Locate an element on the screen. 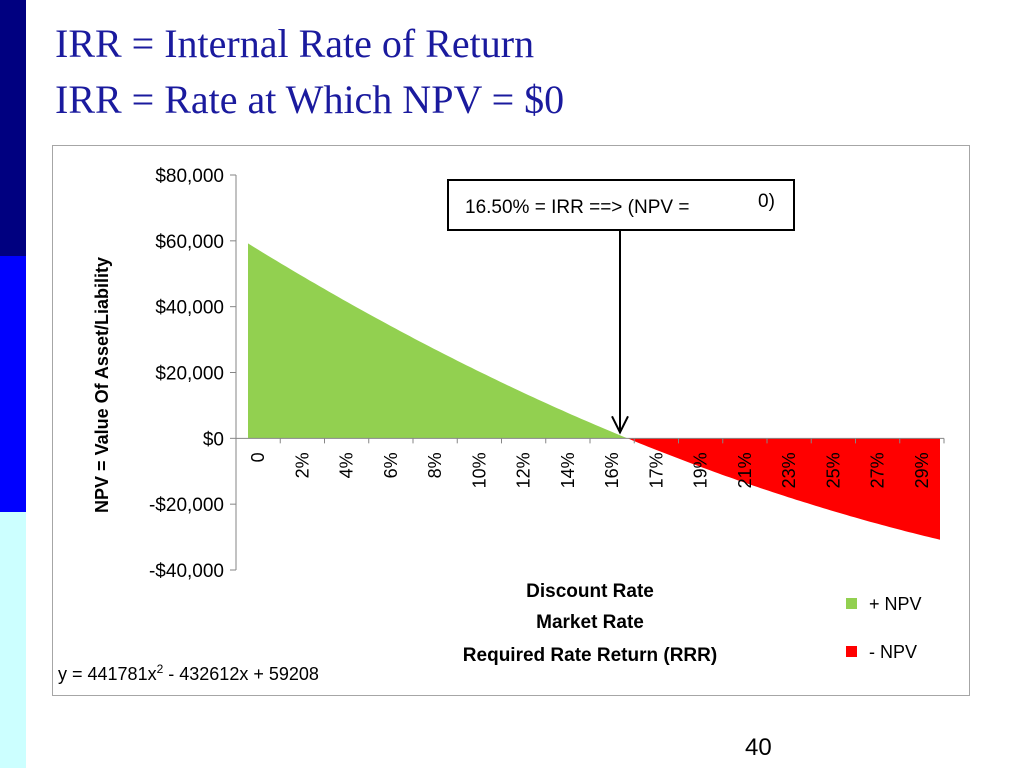 The width and height of the screenshot is (1024, 768). x-axis-title-line-2: Market Rate is located at coordinates (590, 622).